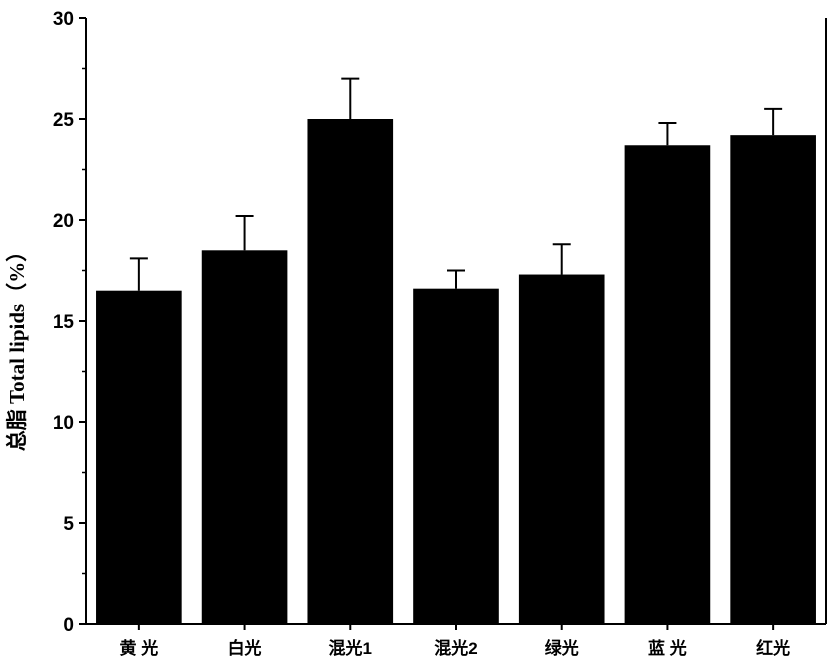  I want to click on x-tick-label: 蓝 光, so click(667, 648).